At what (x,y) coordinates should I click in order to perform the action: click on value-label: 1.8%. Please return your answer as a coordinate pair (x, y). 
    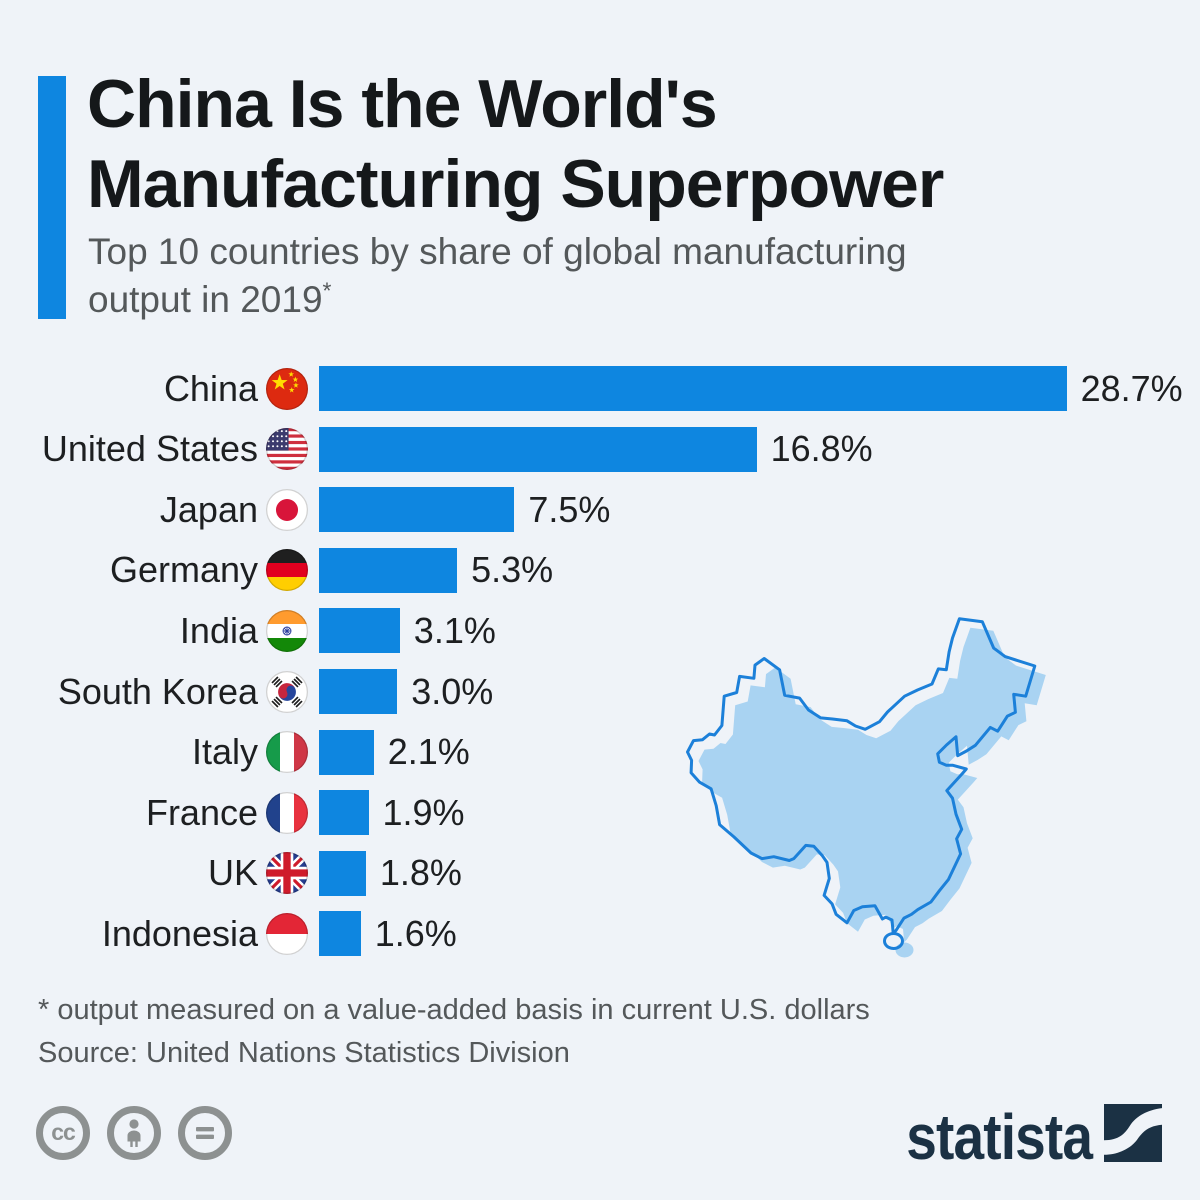
    Looking at the image, I should click on (420, 873).